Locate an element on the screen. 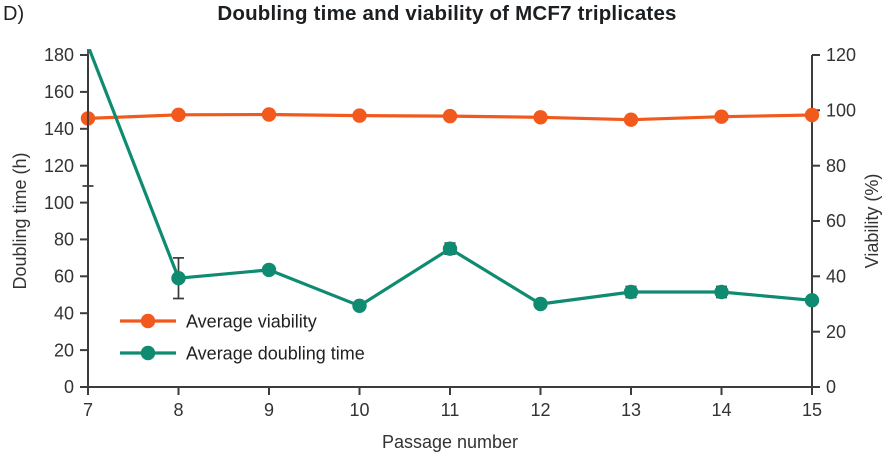 The width and height of the screenshot is (893, 459). series-average-viability is located at coordinates (450, 117).